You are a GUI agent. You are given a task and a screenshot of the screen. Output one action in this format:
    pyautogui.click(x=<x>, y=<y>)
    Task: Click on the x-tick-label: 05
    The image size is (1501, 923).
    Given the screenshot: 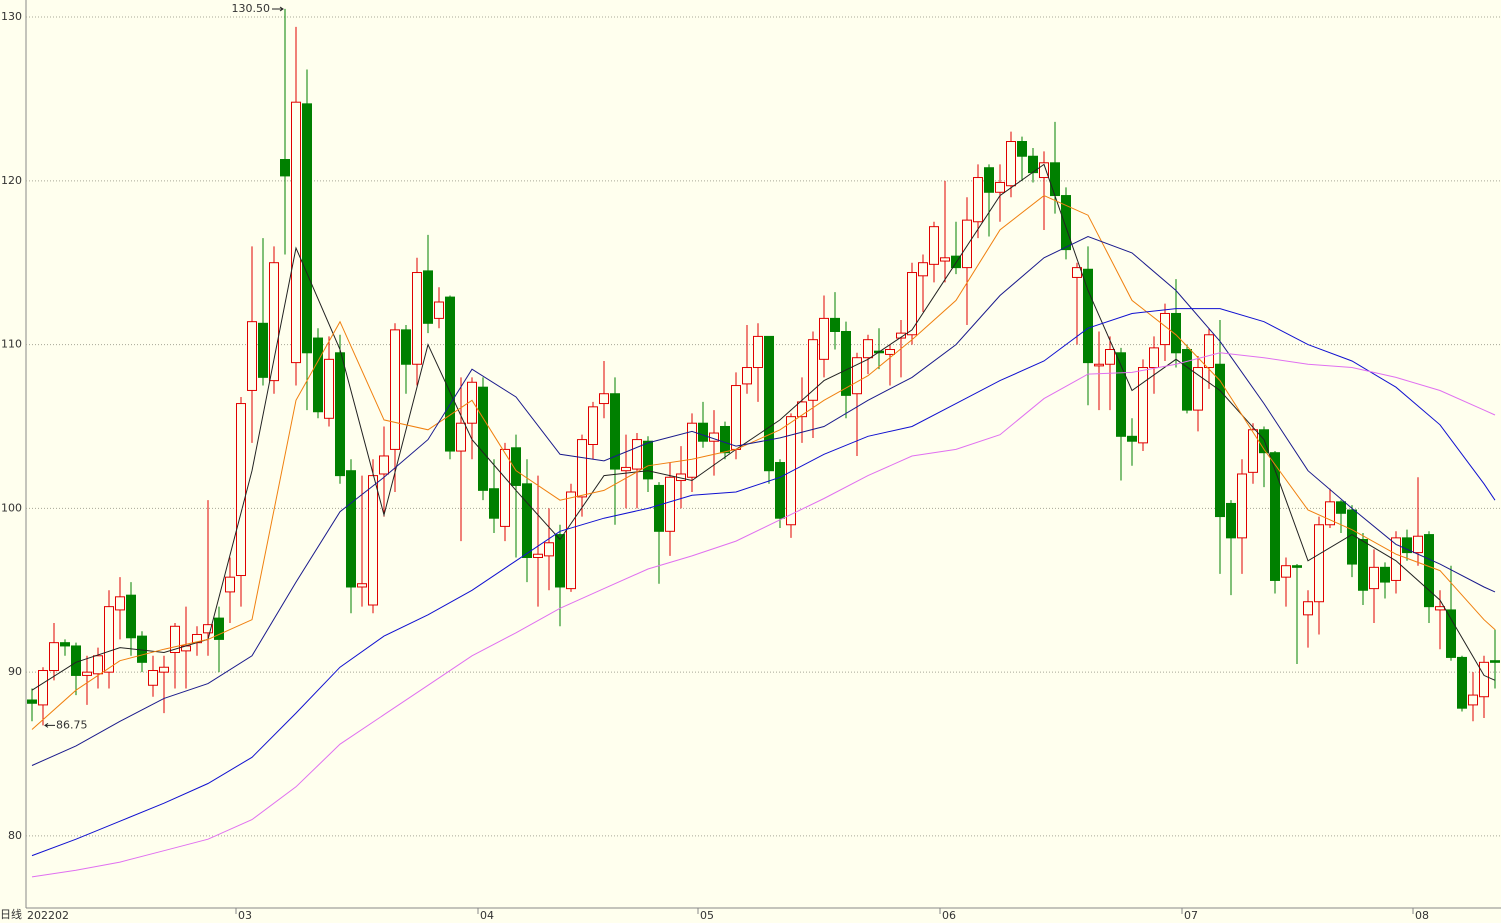 What is the action you would take?
    pyautogui.click(x=707, y=915)
    